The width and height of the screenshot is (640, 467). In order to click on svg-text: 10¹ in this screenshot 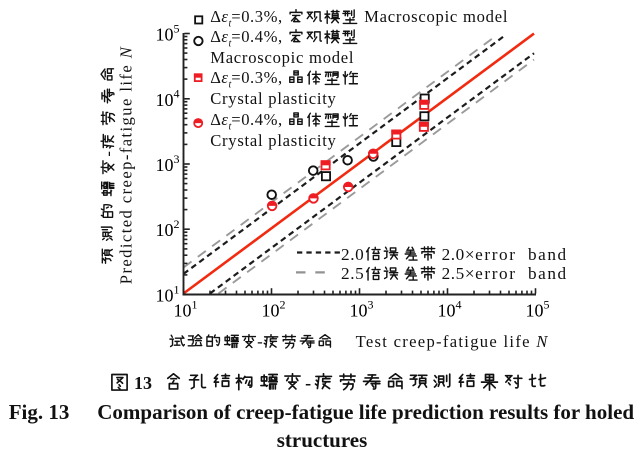, I will do `click(186, 308)`.